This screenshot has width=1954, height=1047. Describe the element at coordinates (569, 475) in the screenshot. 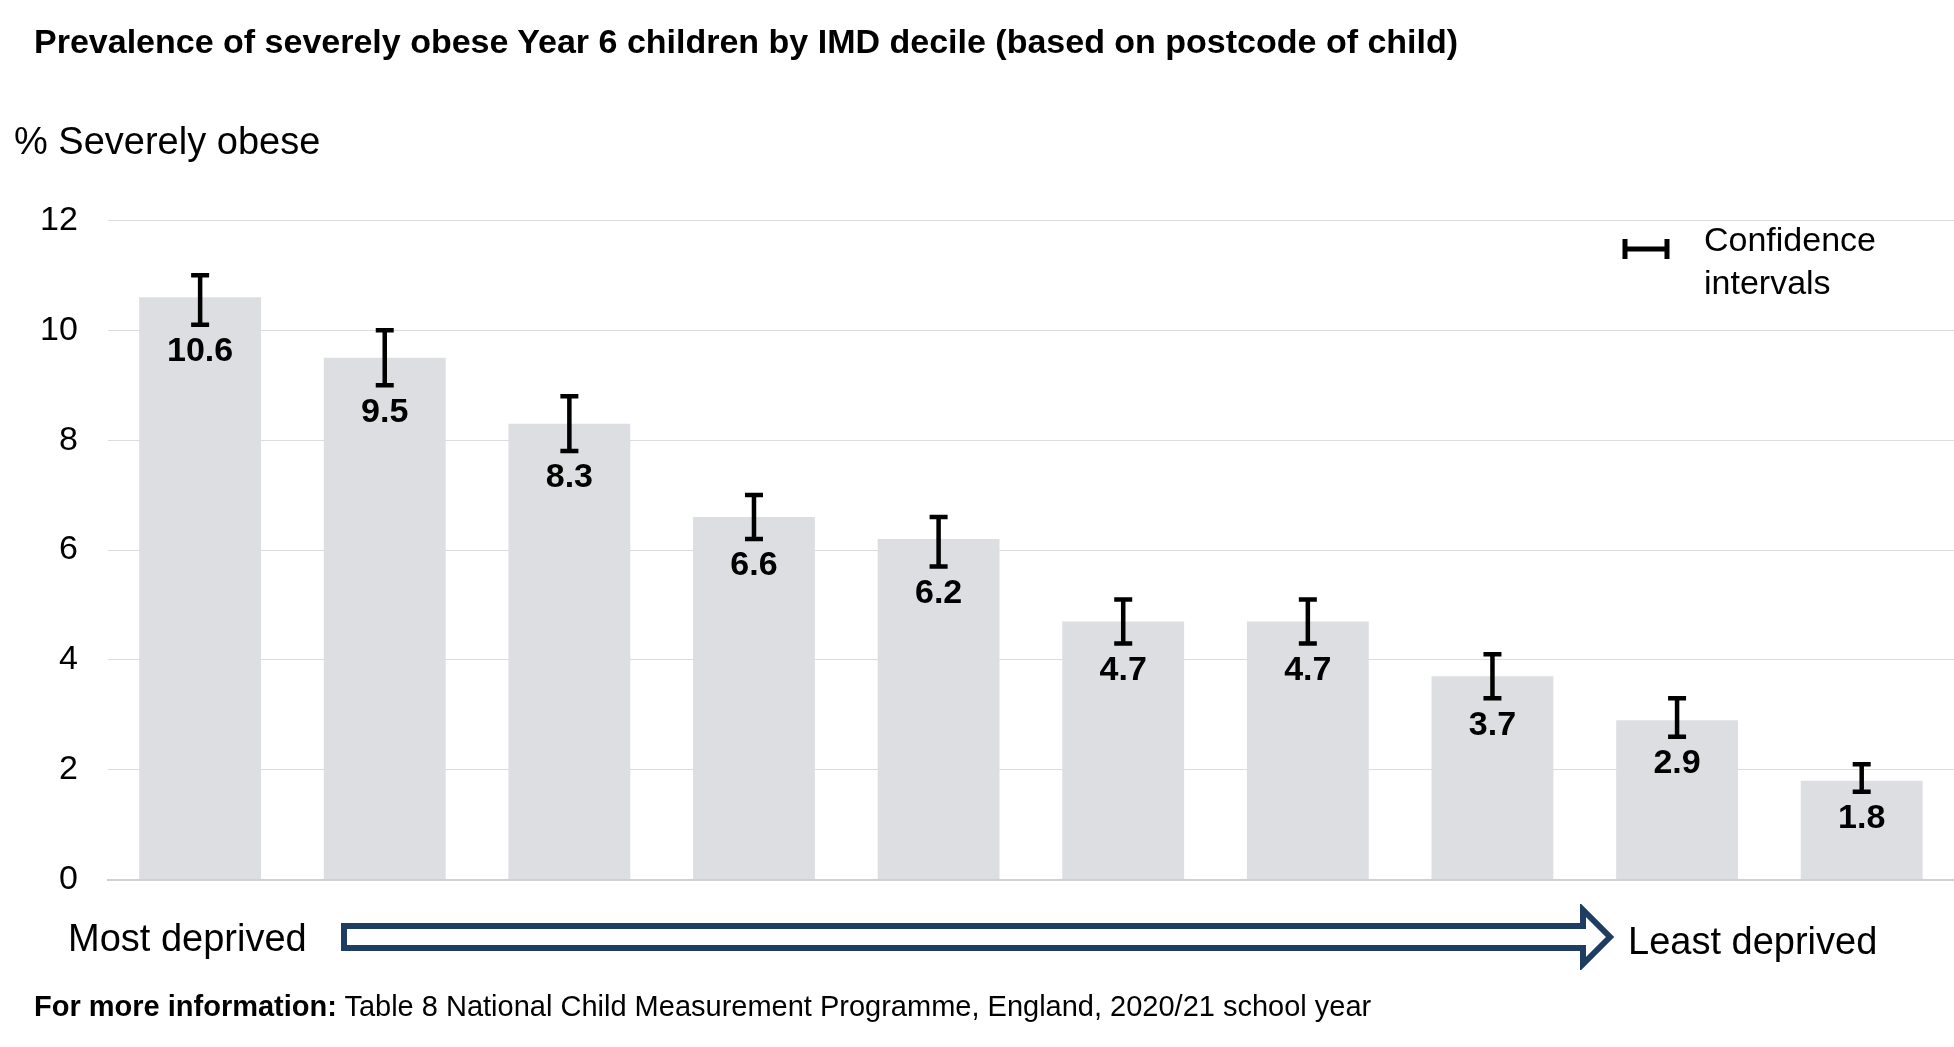

I see `data-label: 8.3` at that location.